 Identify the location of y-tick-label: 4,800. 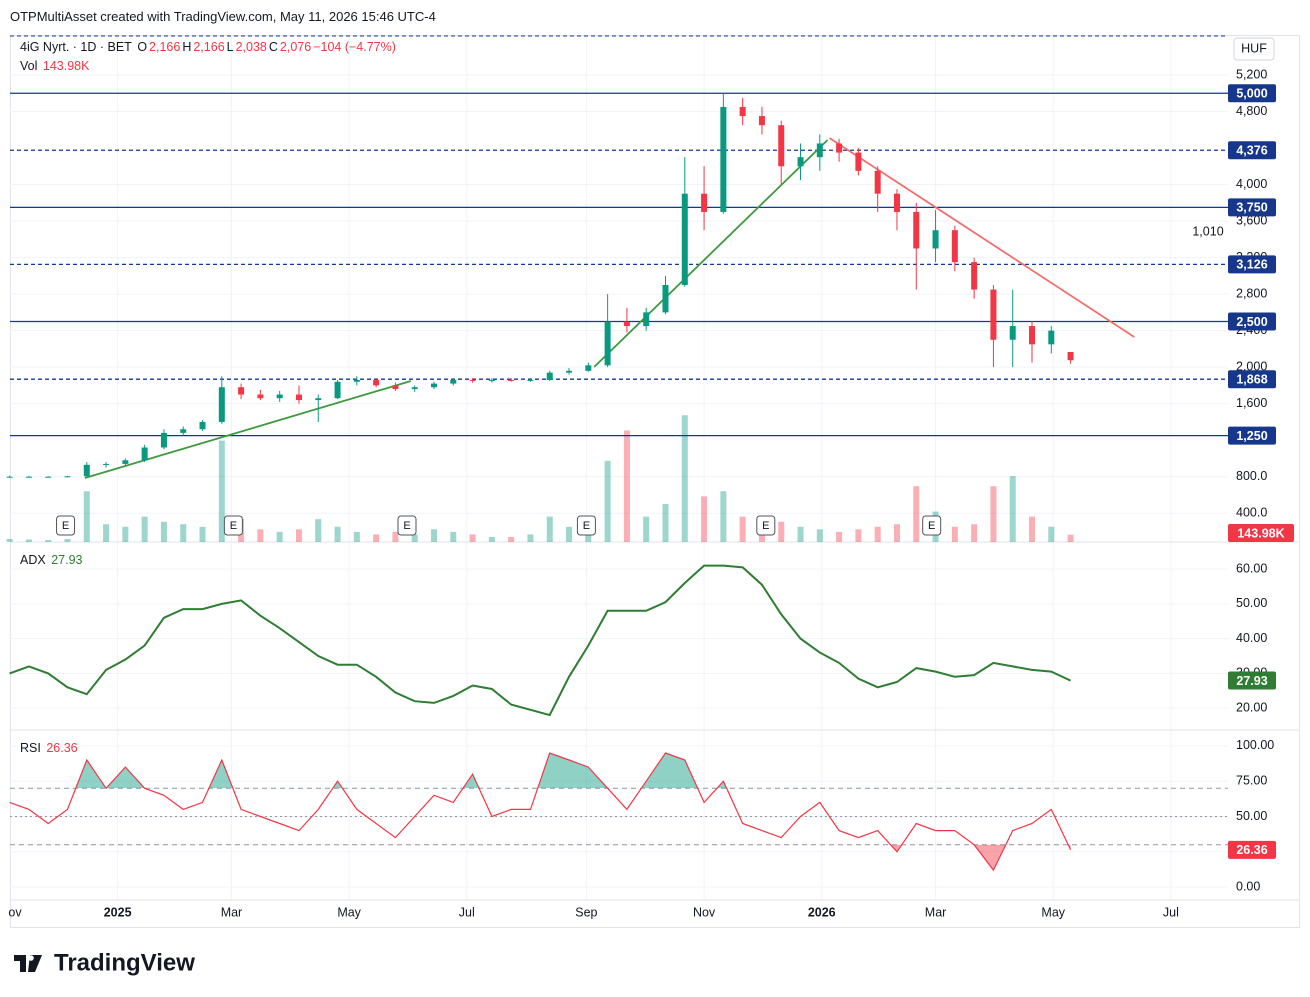
(1251, 111).